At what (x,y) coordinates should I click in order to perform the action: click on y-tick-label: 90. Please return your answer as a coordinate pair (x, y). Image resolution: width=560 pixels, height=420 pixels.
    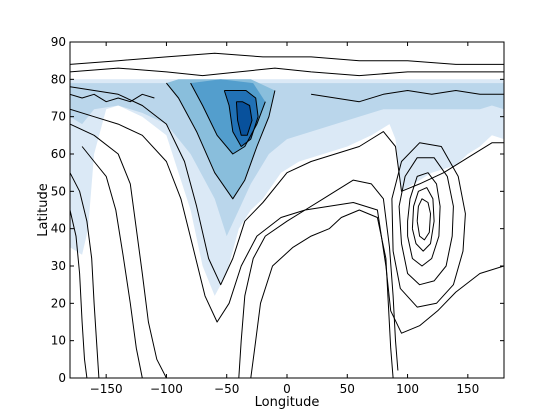
    Looking at the image, I should click on (58, 42).